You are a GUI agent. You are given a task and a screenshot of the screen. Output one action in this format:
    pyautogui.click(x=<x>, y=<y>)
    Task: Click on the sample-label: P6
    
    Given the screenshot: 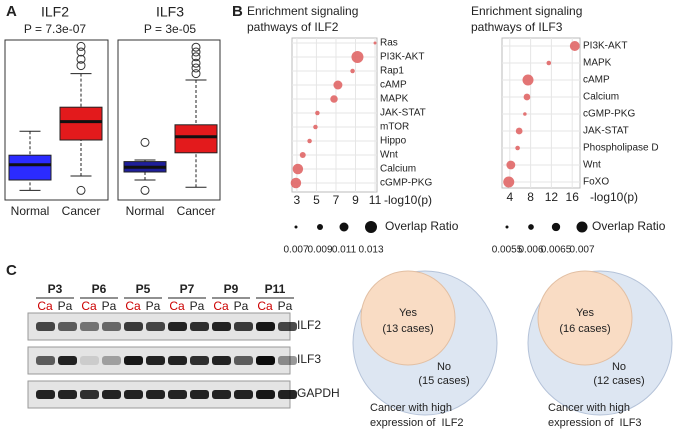 What is the action you would take?
    pyautogui.click(x=99, y=289)
    